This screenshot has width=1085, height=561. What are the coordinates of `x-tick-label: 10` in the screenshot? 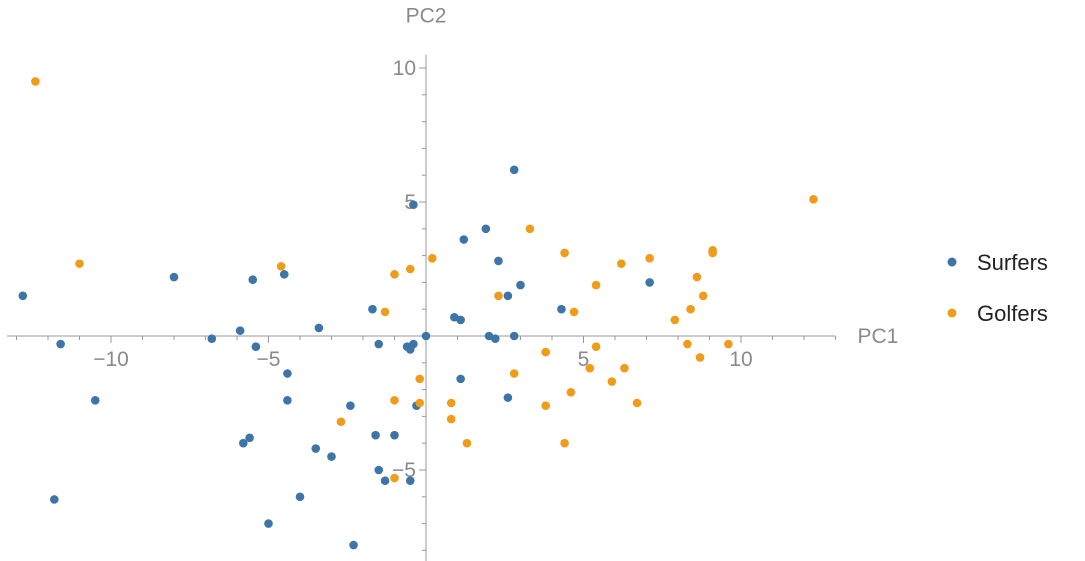 It's located at (740, 359).